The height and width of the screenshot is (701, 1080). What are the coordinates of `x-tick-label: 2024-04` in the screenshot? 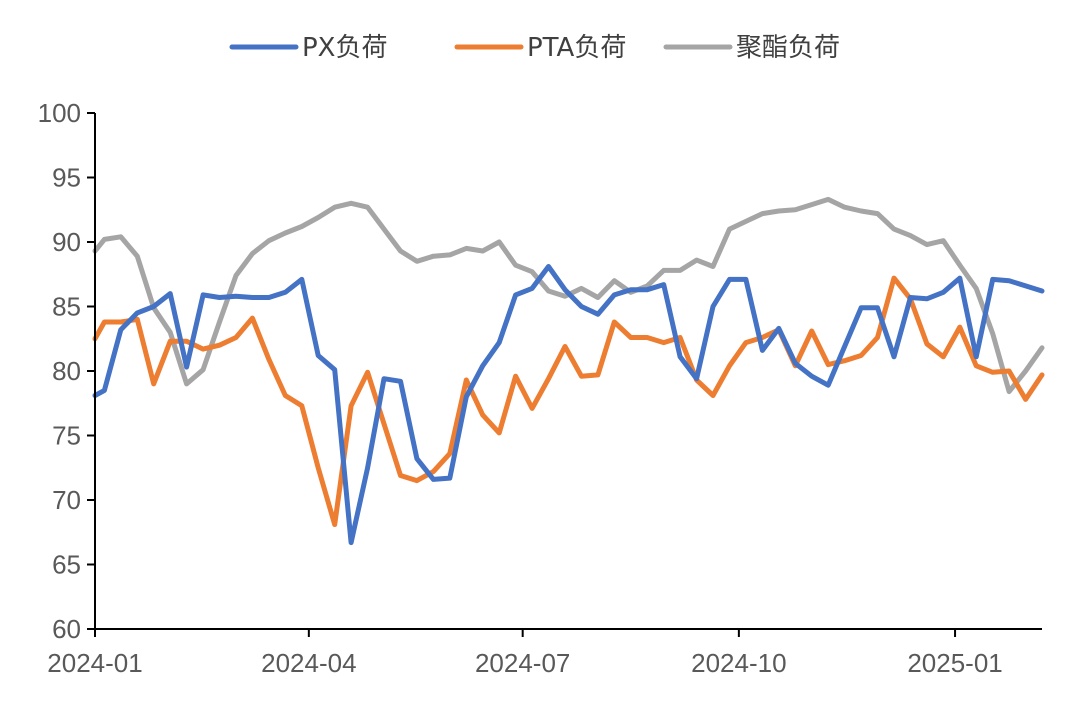 It's located at (308, 663).